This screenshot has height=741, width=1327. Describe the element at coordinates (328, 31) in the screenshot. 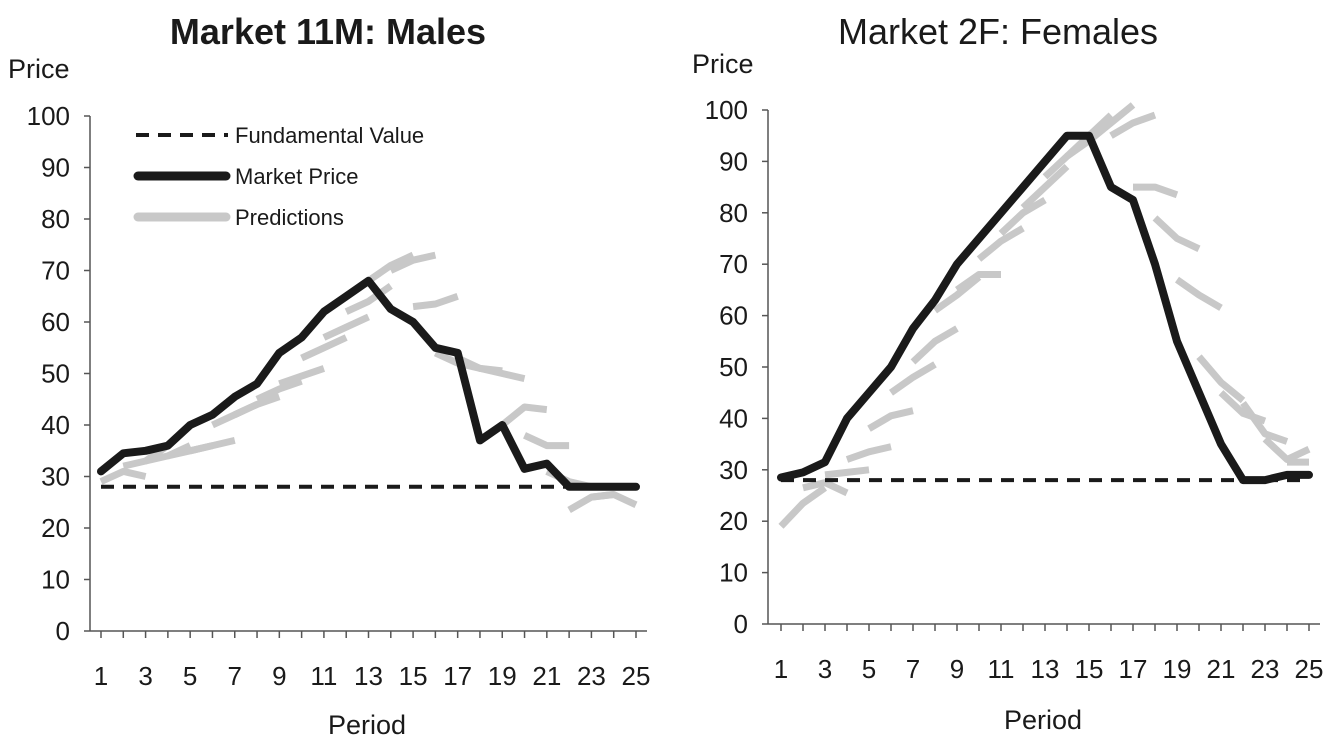

I see `chart-title: Market 11M: Males` at that location.